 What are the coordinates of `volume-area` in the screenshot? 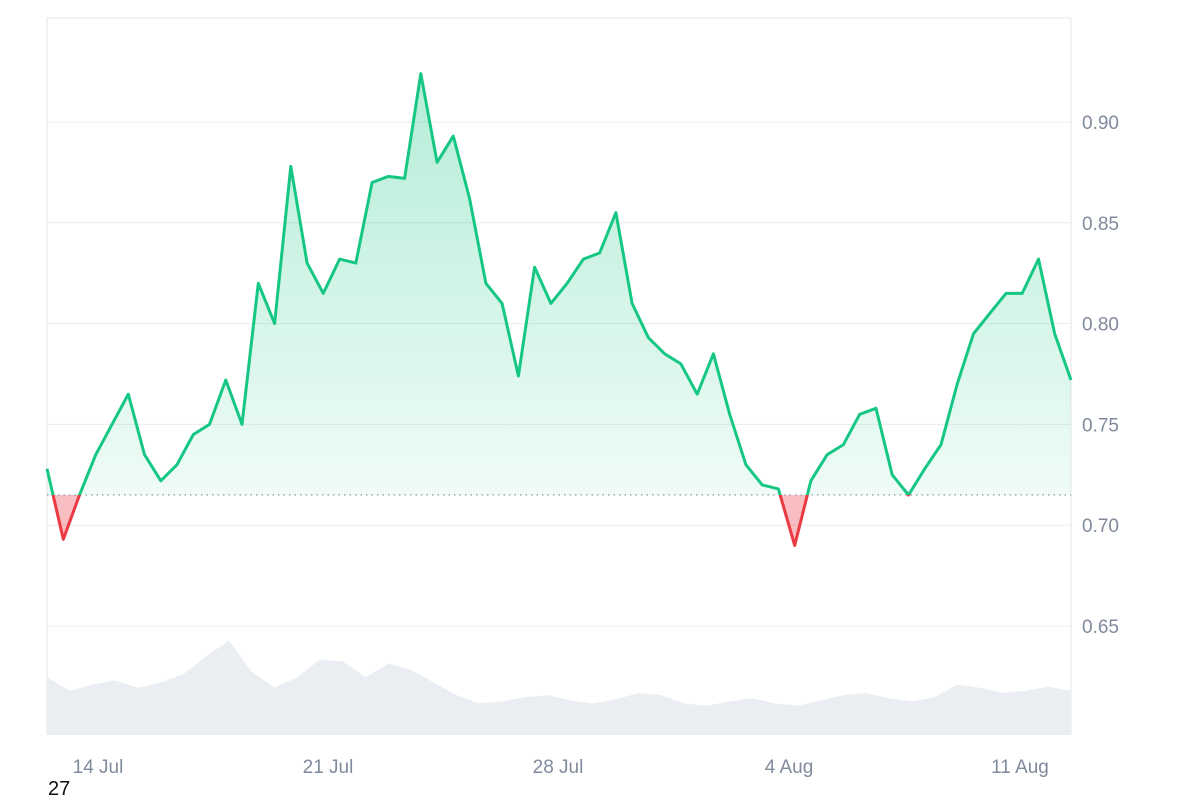 It's located at (559, 687).